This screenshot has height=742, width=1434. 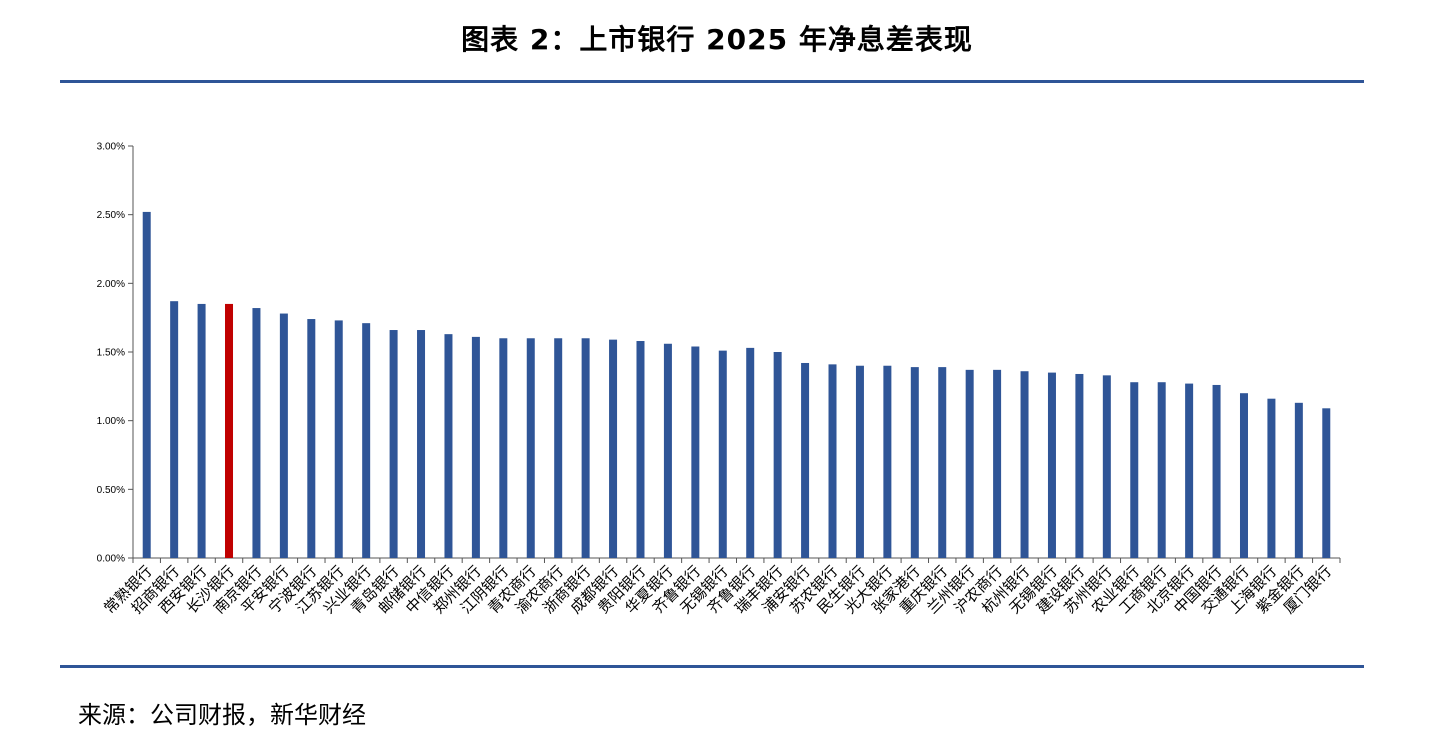 What do you see at coordinates (222, 715) in the screenshot?
I see `source-note: 来源：公司财报，新华财经` at bounding box center [222, 715].